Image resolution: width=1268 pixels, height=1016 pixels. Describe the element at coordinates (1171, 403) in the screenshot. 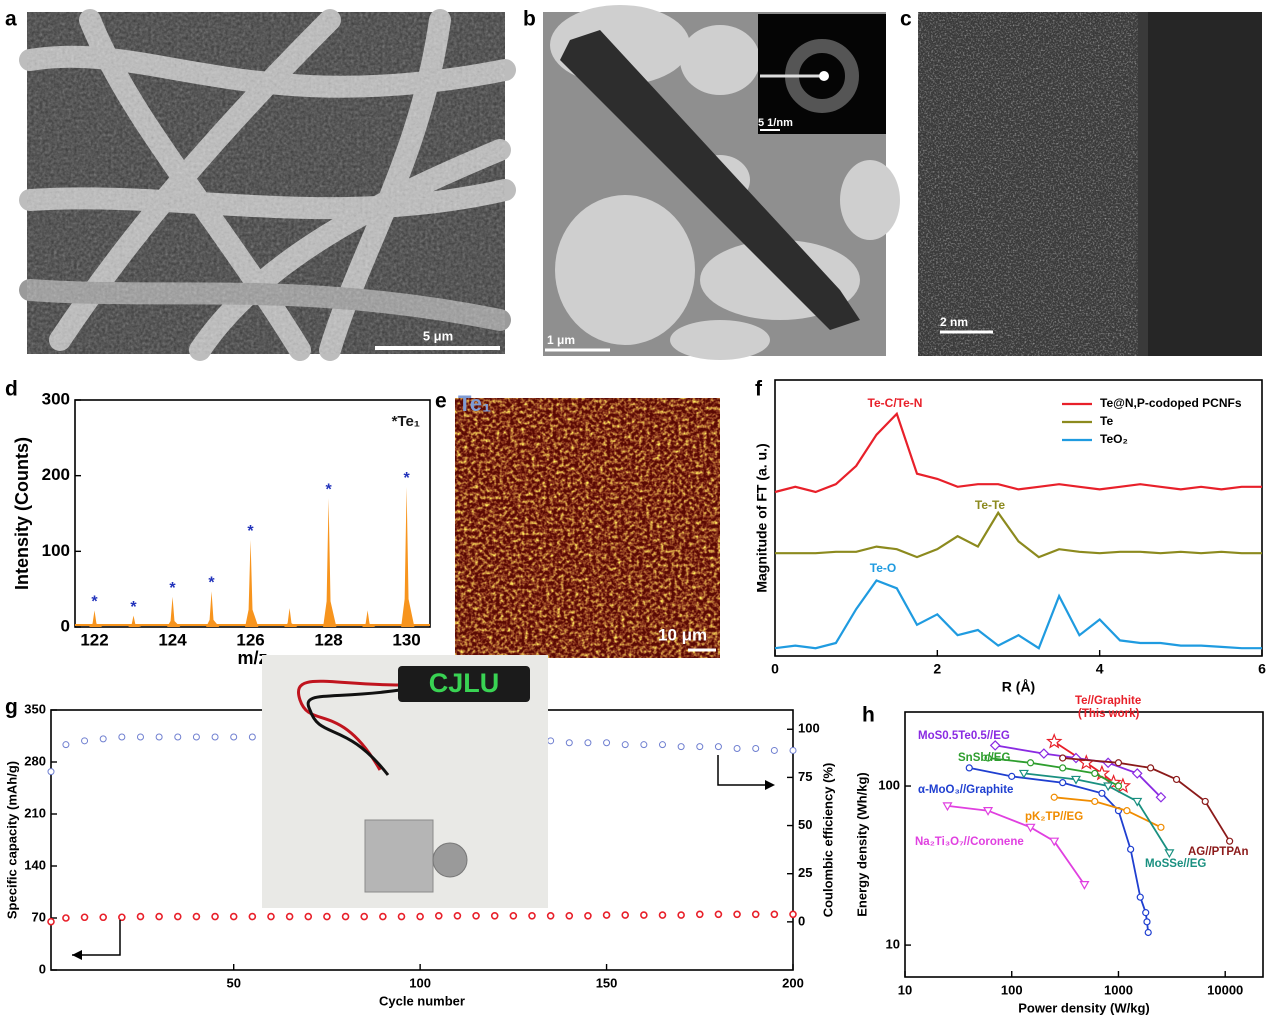

I see `legend-label: Te@N,P-codoped PCNFs` at that location.